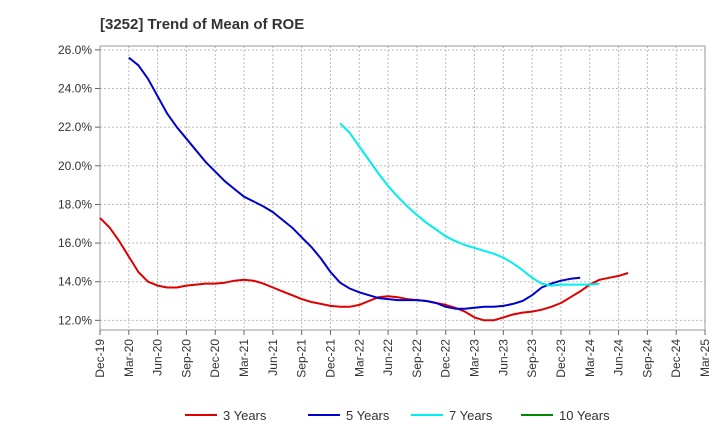 This screenshot has width=720, height=440. I want to click on legend-label: 5 Years, so click(368, 415).